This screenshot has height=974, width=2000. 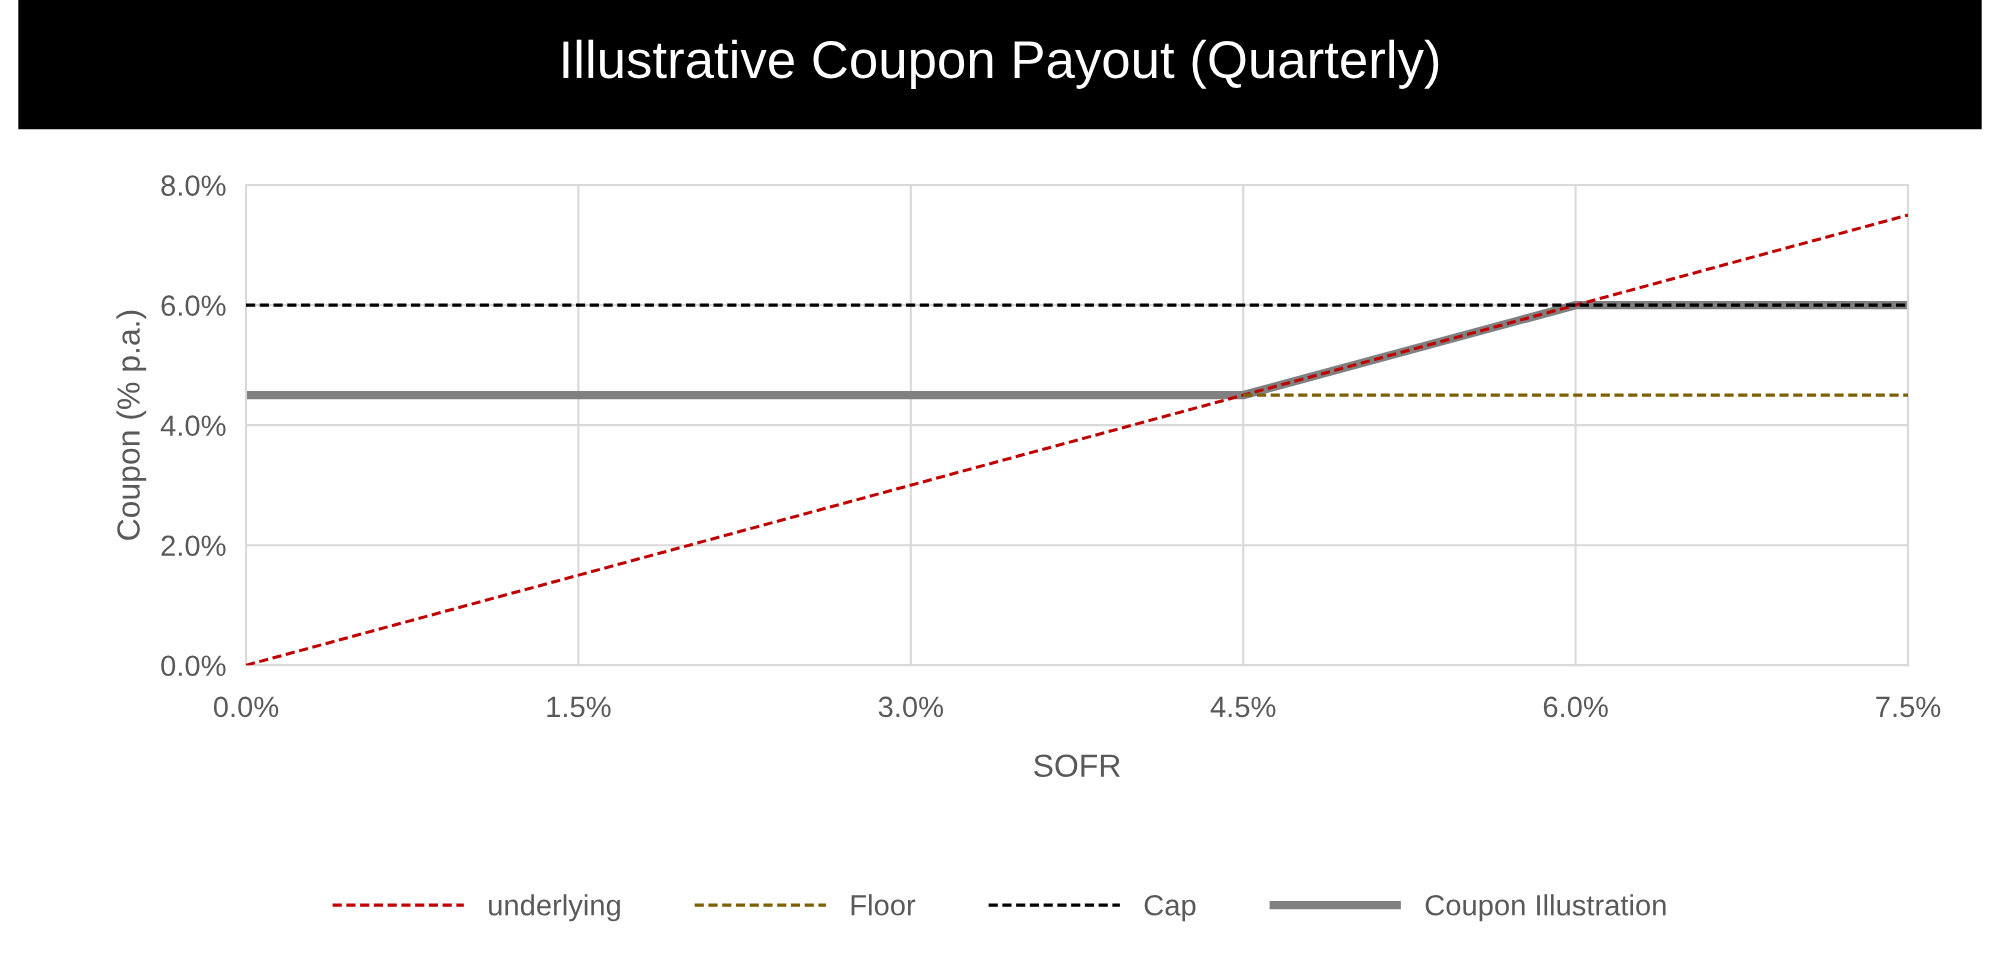 What do you see at coordinates (1908, 707) in the screenshot?
I see `x-tick-label: 7.5%` at bounding box center [1908, 707].